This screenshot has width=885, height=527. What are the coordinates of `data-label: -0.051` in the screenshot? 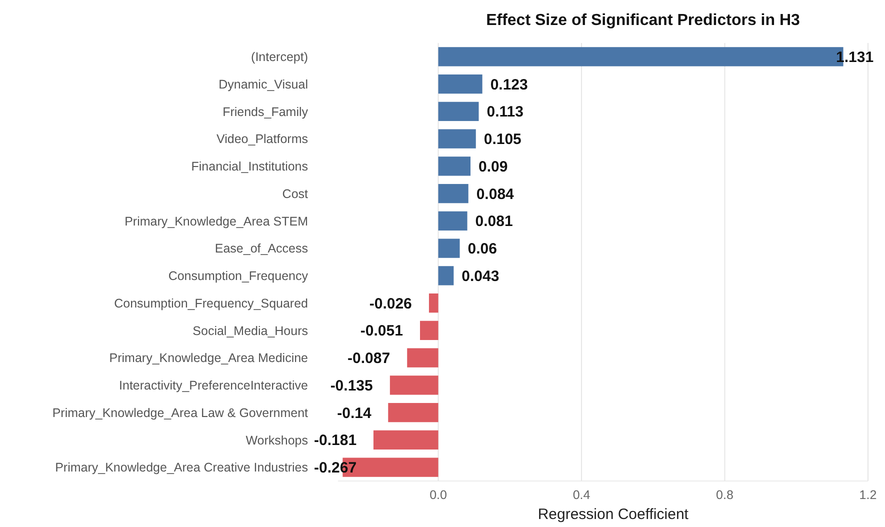 It's located at (381, 331).